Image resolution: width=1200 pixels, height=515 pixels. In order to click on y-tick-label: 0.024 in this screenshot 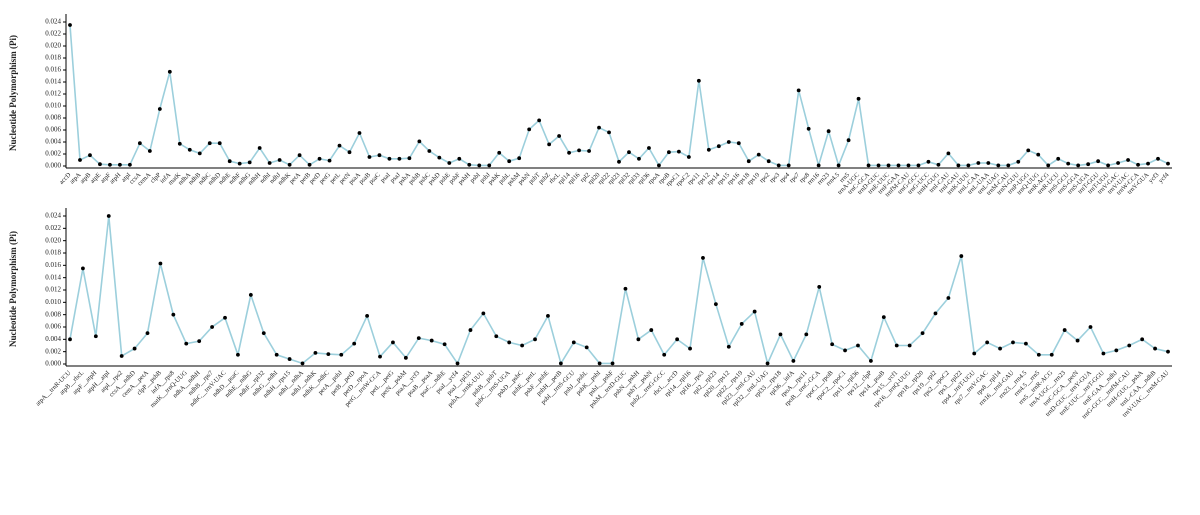, I will do `click(53, 216)`.